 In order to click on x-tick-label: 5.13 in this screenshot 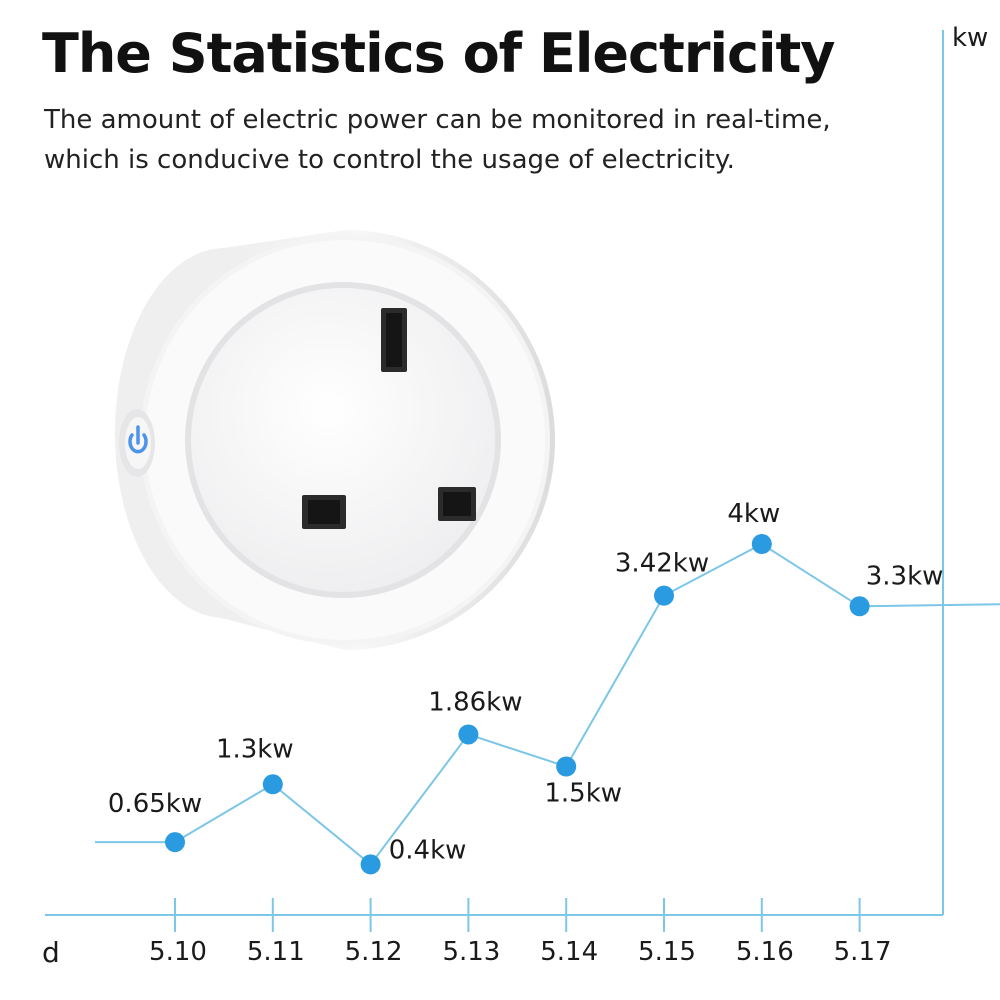, I will do `click(471, 952)`.